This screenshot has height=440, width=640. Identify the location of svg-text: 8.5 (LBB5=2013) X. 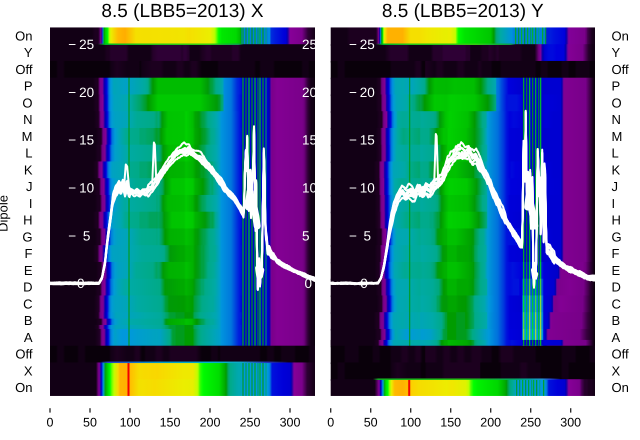
(182, 11).